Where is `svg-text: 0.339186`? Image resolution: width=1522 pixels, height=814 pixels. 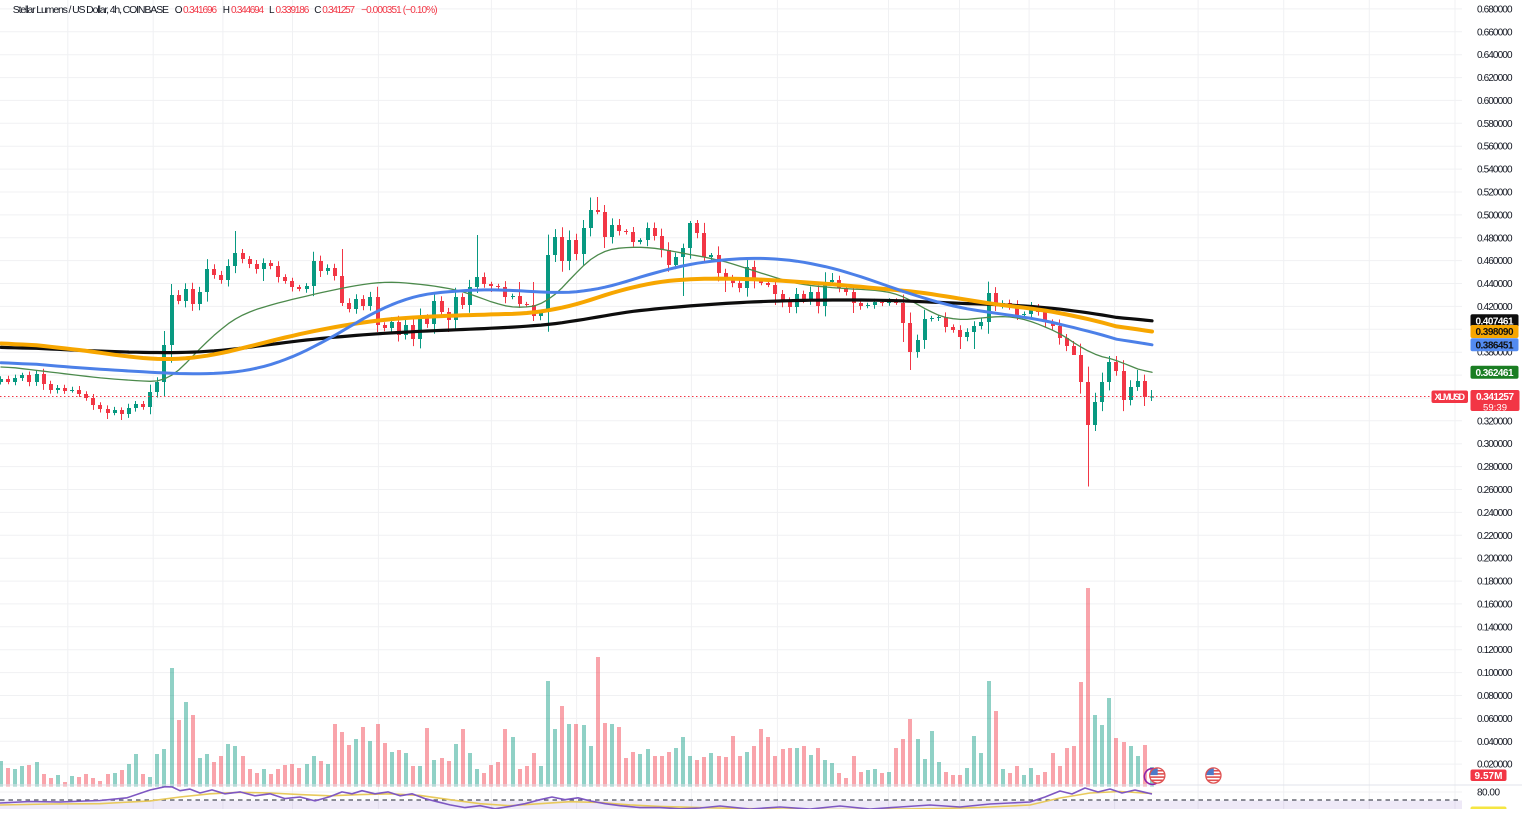 svg-text: 0.339186 is located at coordinates (293, 10).